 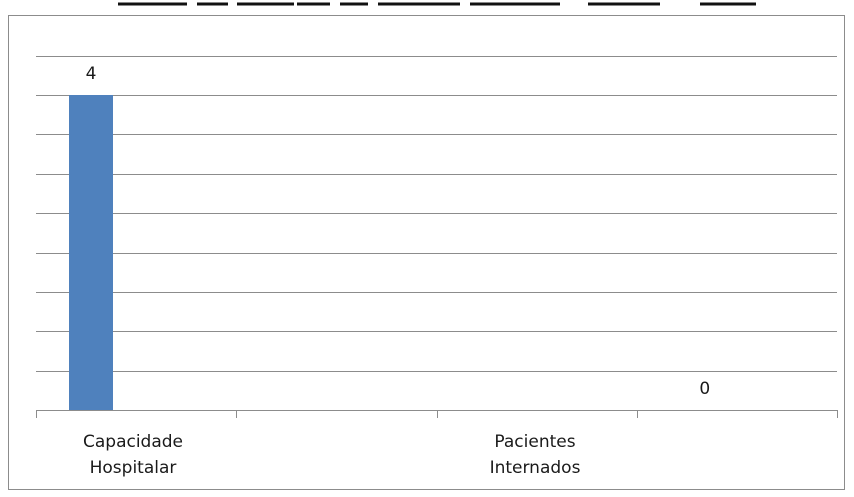 I want to click on bars, so click(x=91, y=252).